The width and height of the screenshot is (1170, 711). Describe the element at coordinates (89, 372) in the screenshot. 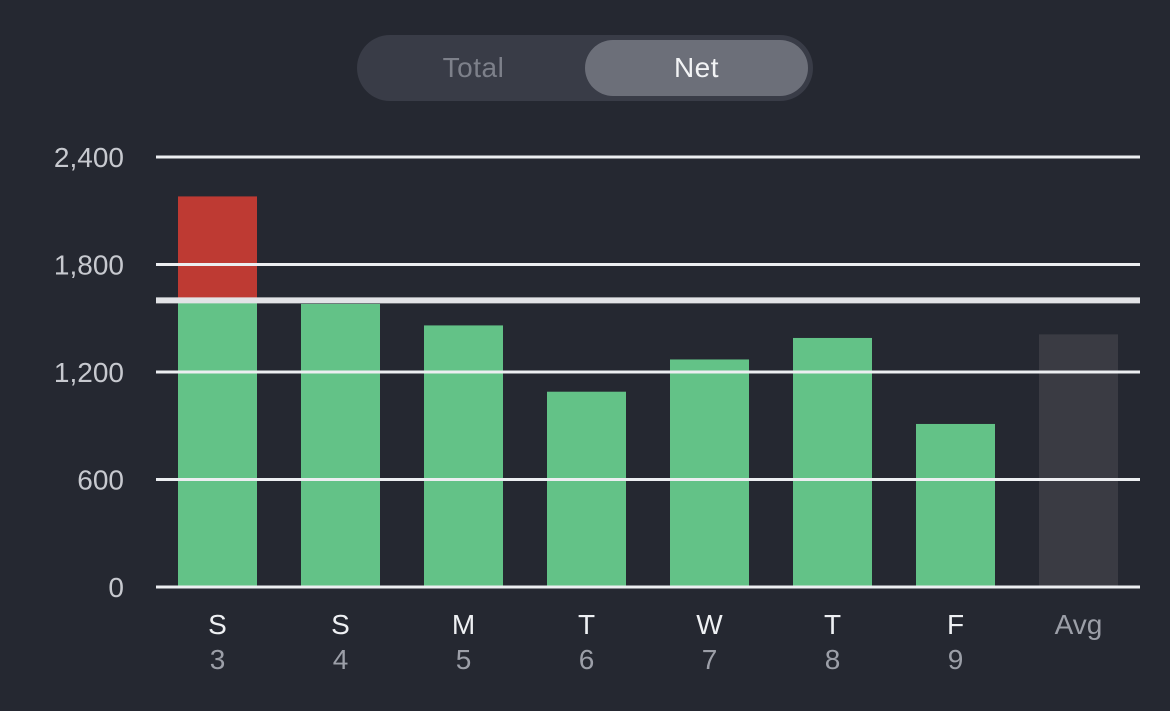

I see `y-tick-label: 1,200` at that location.